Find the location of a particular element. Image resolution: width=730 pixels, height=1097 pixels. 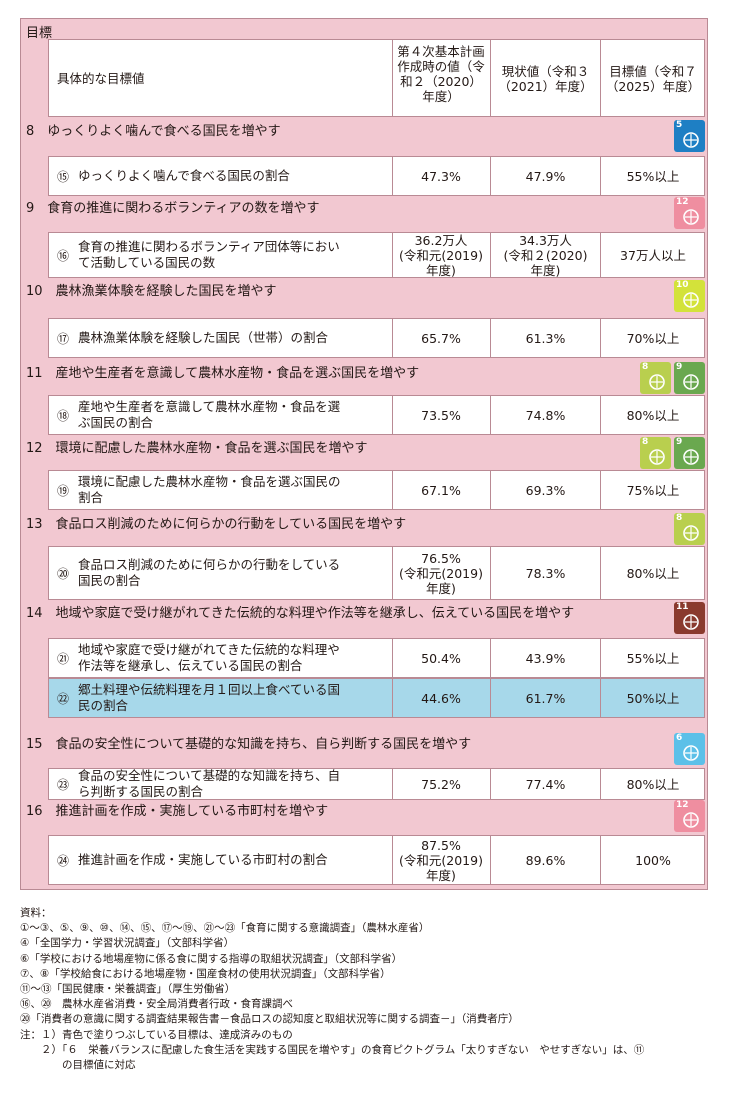

current-value: 61.7% is located at coordinates (545, 698).